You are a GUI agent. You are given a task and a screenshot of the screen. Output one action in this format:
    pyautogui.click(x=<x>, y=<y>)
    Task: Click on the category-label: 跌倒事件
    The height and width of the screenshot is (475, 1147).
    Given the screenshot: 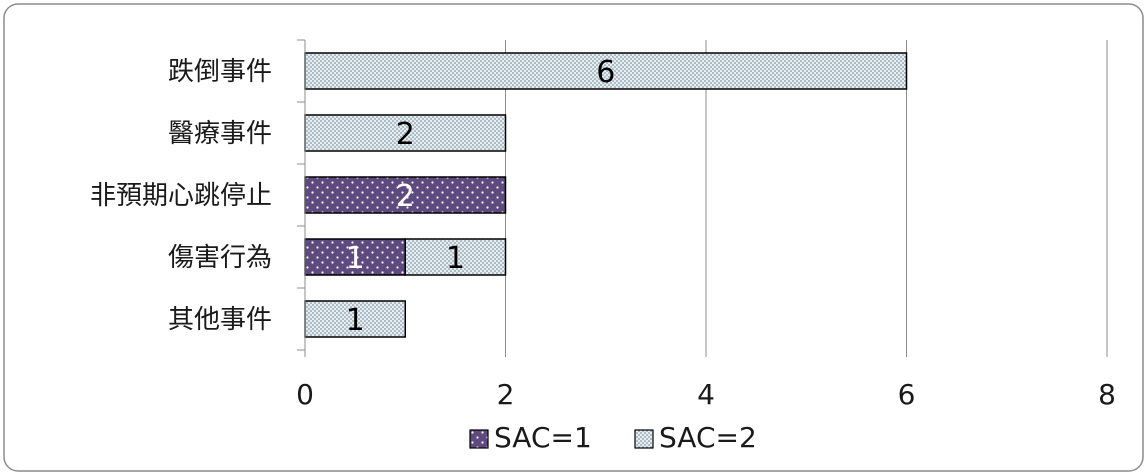 What is the action you would take?
    pyautogui.click(x=220, y=72)
    